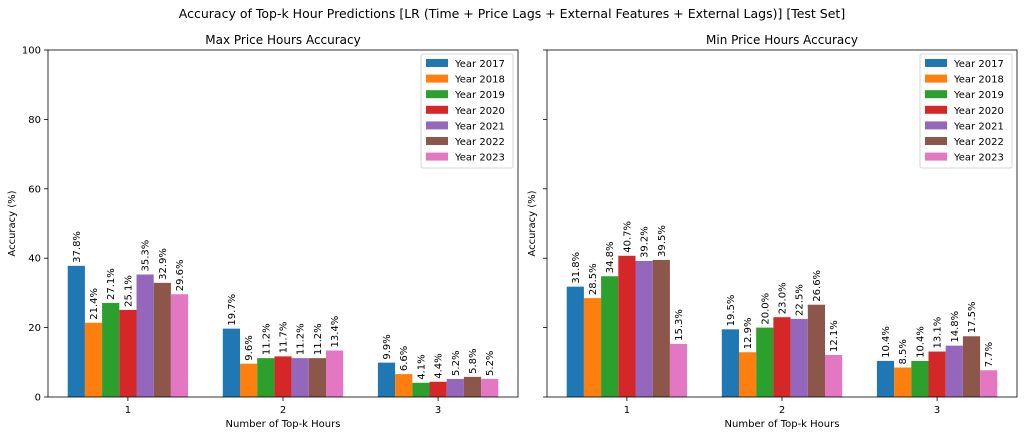  Describe the element at coordinates (479, 95) in the screenshot. I see `legend-label: Year 2019` at that location.